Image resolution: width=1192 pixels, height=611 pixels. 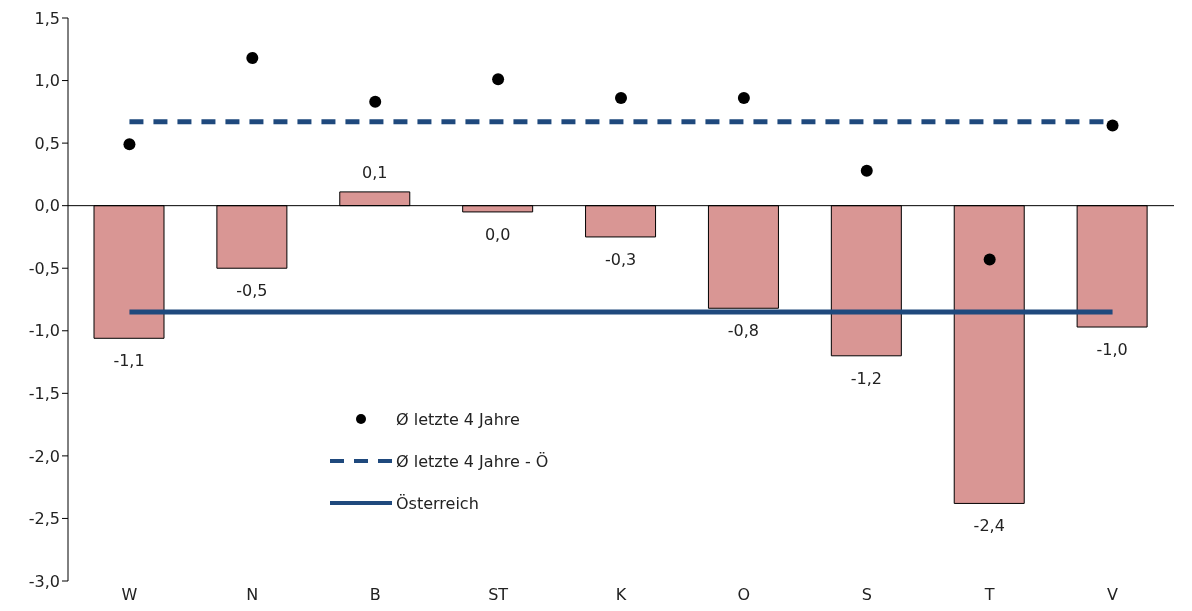 I want to click on data-label: -2,4, so click(x=989, y=526).